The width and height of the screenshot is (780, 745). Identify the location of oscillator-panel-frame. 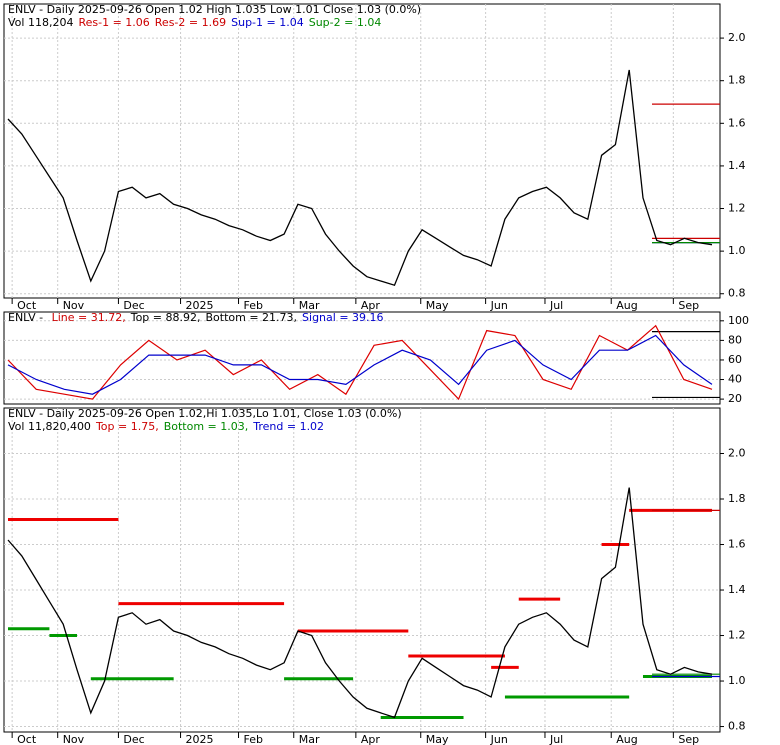
(362, 358).